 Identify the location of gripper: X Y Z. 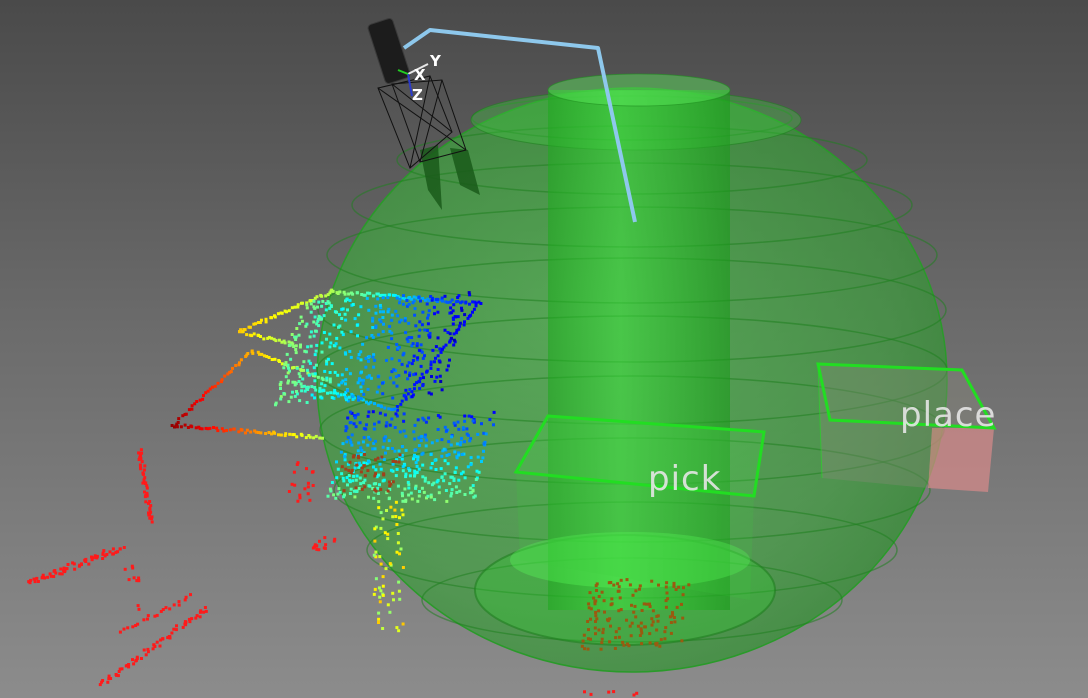
(423, 114).